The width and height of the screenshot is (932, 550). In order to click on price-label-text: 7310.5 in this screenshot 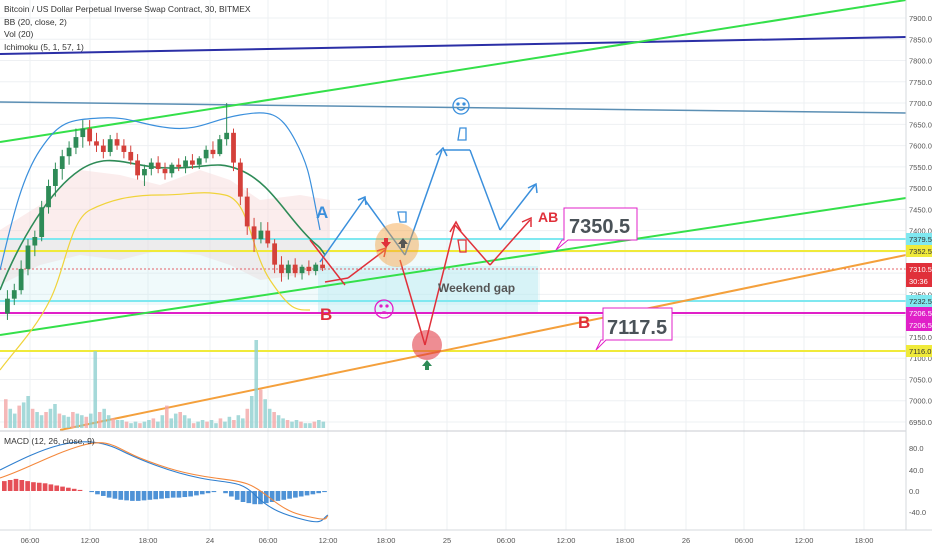, I will do `click(920, 269)`.